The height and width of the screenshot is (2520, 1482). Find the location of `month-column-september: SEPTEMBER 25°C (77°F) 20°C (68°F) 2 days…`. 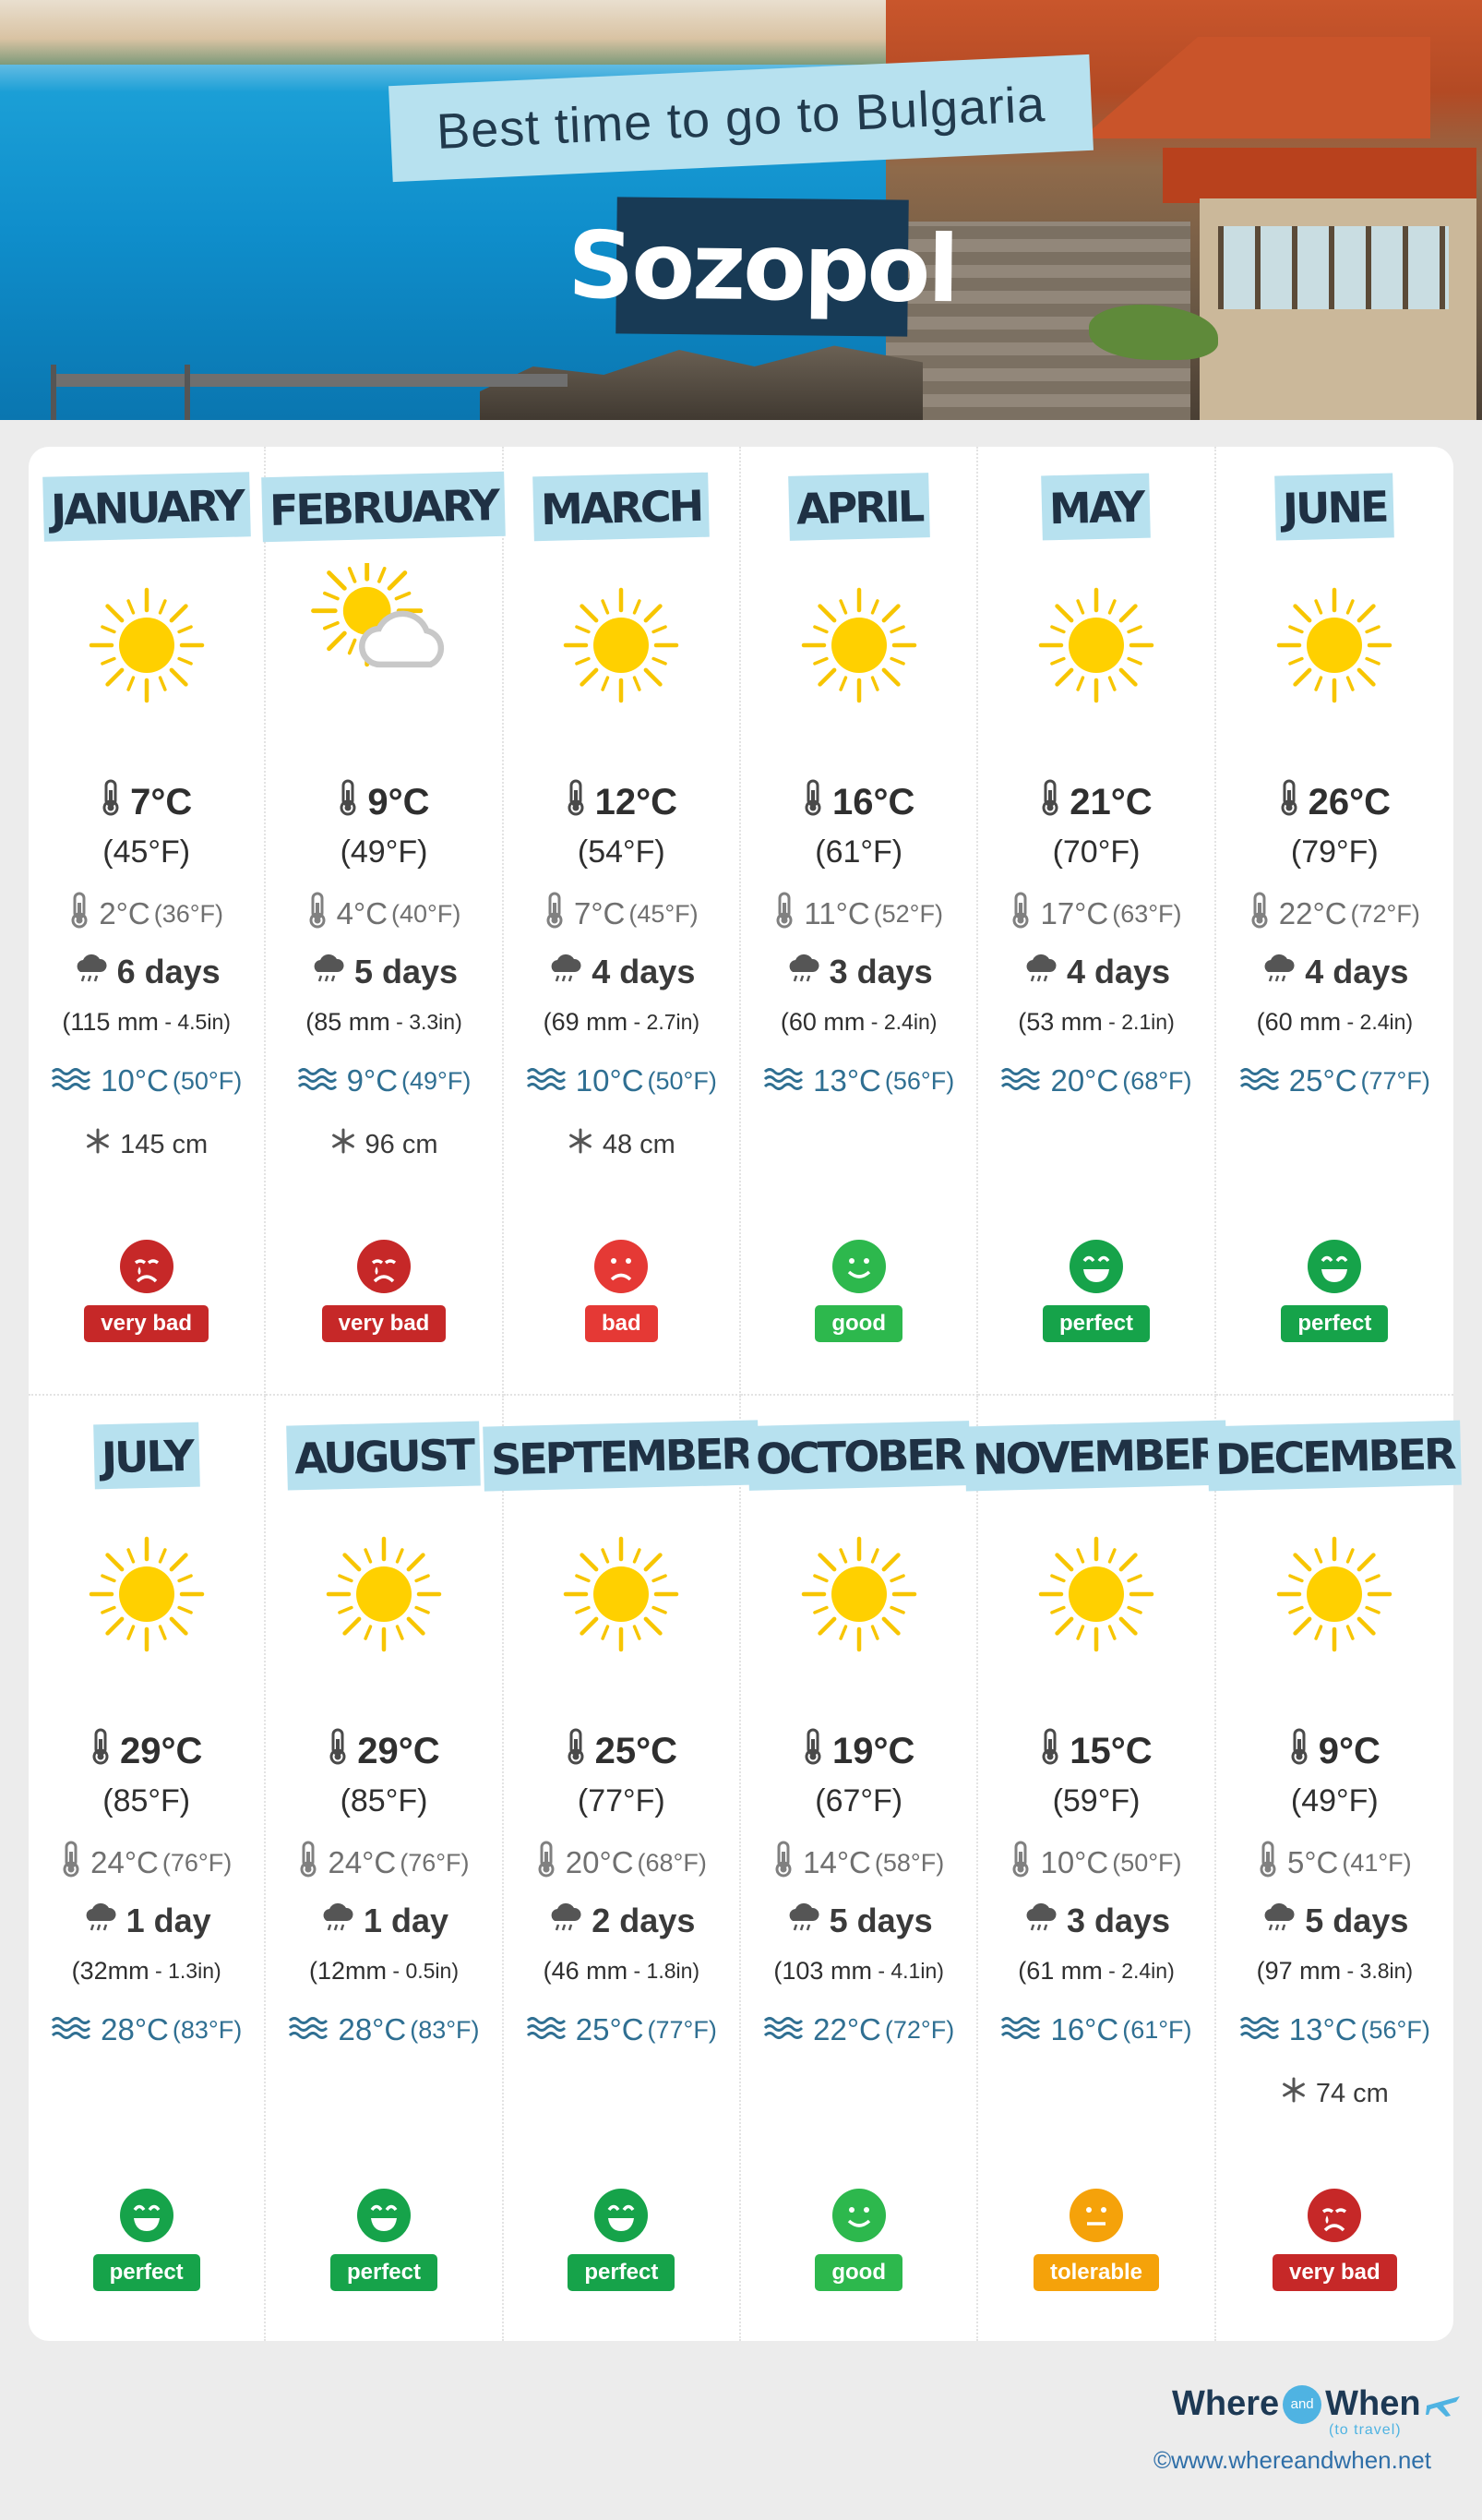

month-column-september: SEPTEMBER 25°C (77°F) 20°C (68°F) 2 days… is located at coordinates (621, 1868).